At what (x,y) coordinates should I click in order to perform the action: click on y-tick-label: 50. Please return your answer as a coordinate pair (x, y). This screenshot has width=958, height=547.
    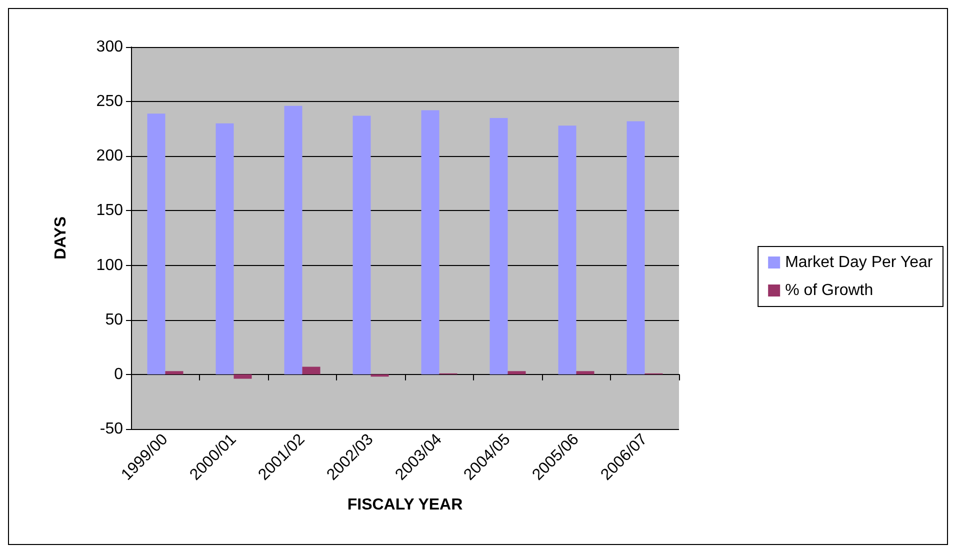
    Looking at the image, I should click on (114, 319).